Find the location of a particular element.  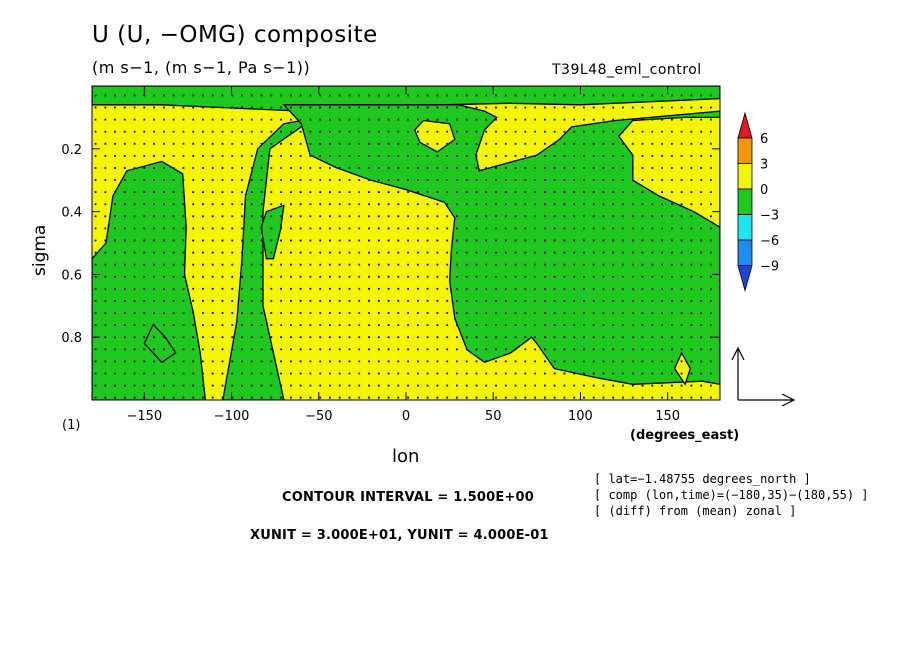

x-tick-label: −150 is located at coordinates (144, 416).